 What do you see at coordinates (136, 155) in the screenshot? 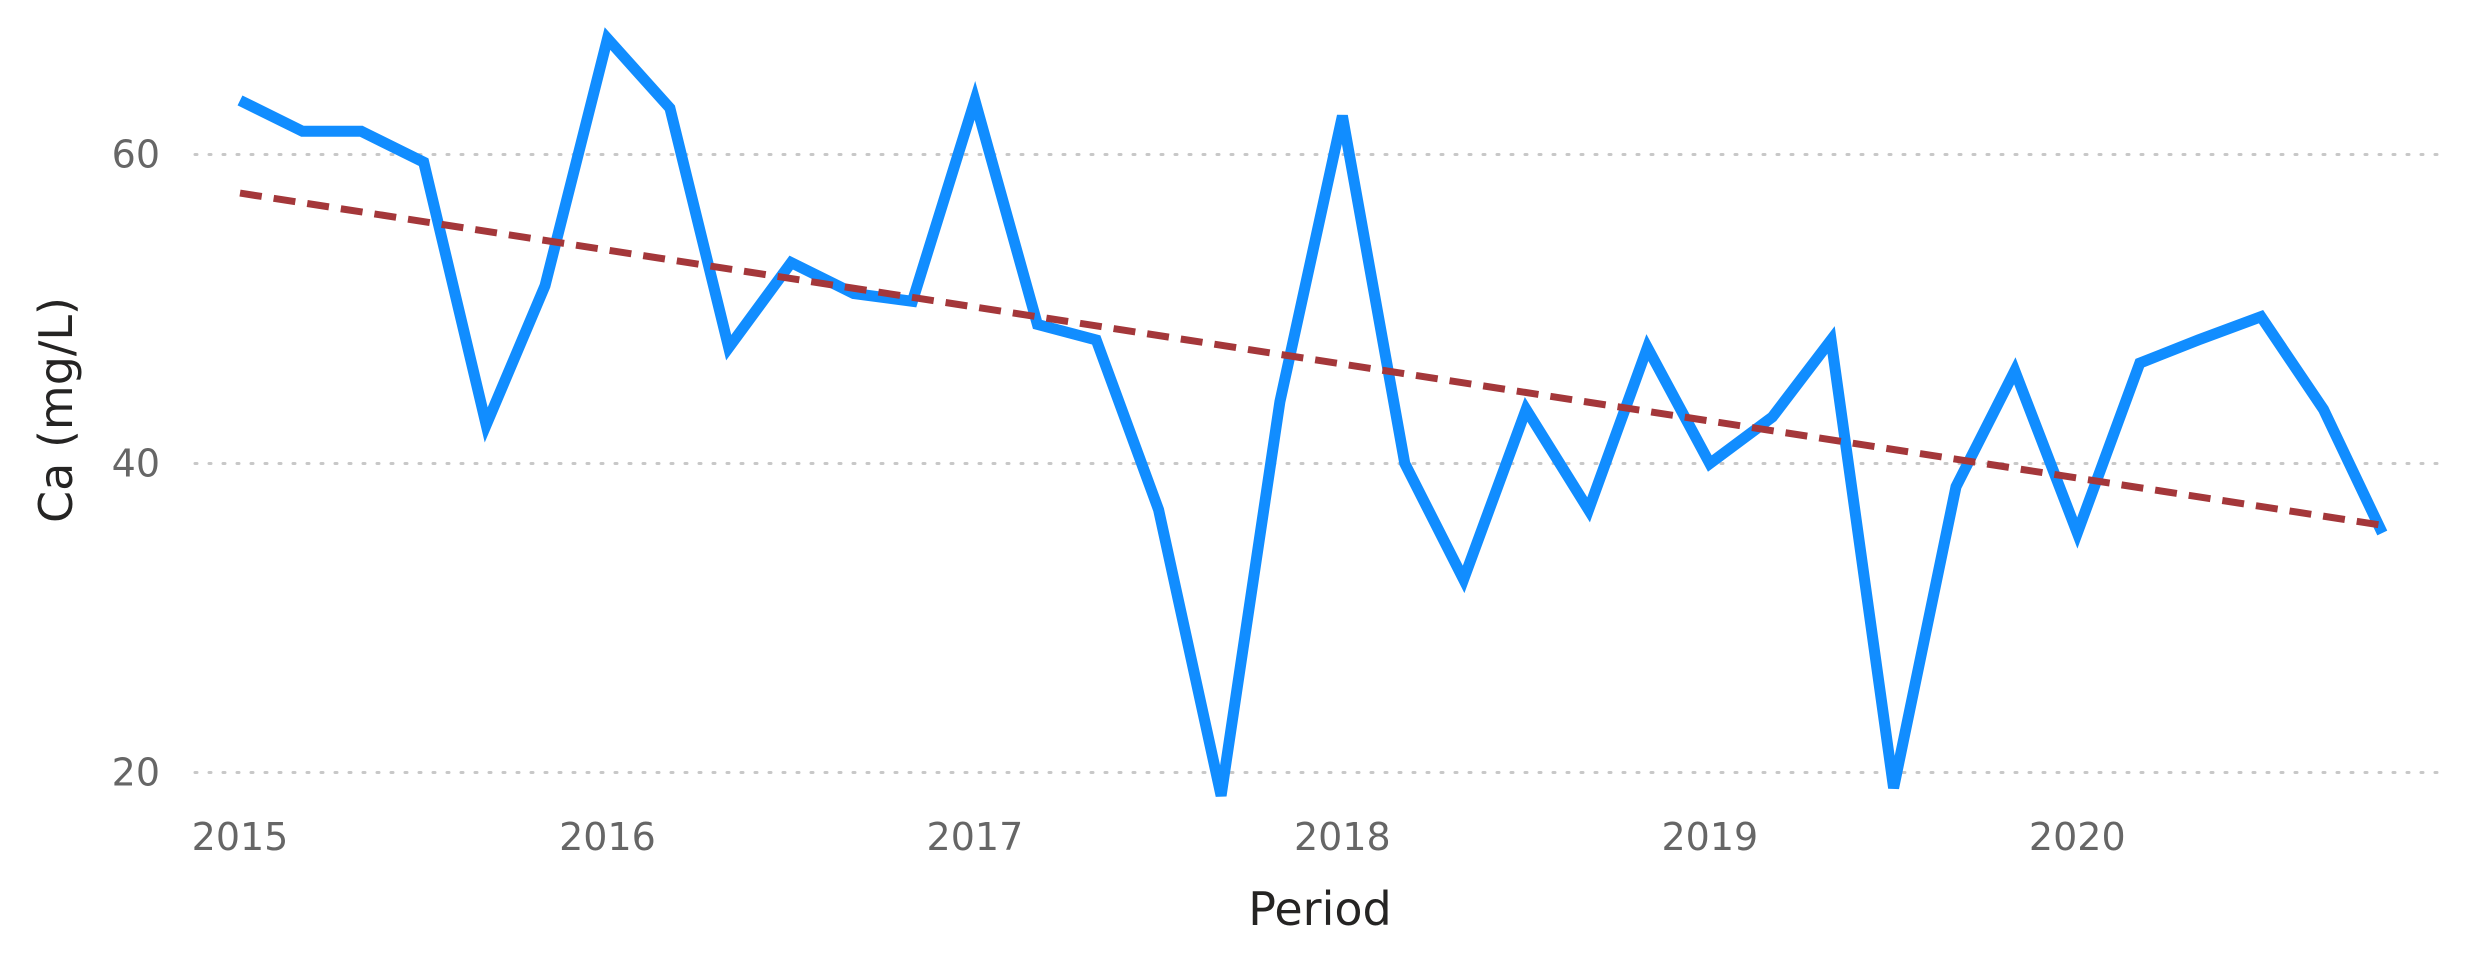
I see `y-tick-label: 60` at bounding box center [136, 155].